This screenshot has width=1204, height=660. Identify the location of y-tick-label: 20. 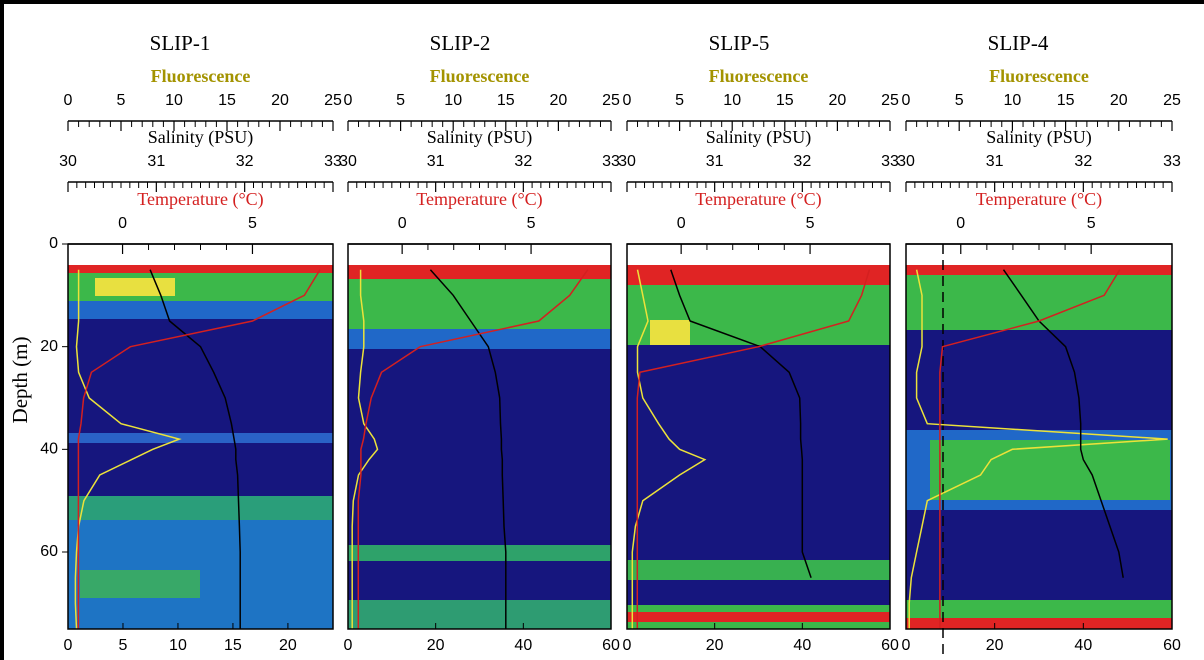
(49, 346).